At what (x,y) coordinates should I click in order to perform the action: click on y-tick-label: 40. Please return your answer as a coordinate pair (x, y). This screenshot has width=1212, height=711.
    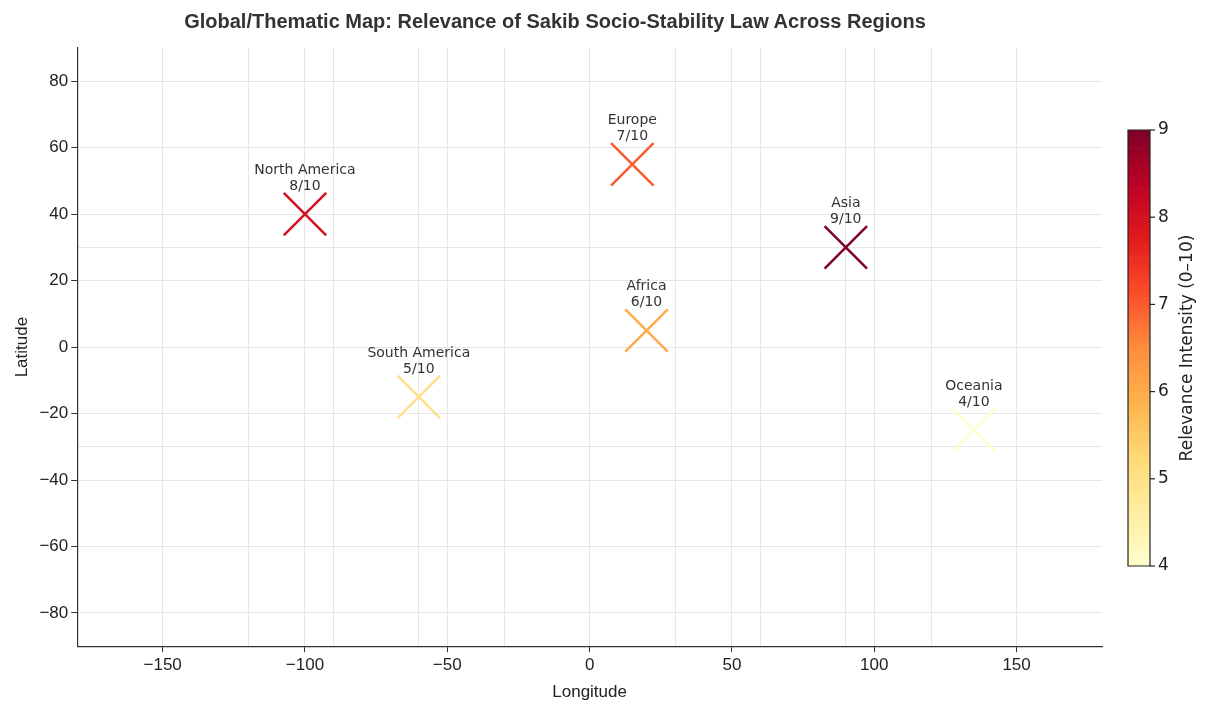
    Looking at the image, I should click on (59, 213).